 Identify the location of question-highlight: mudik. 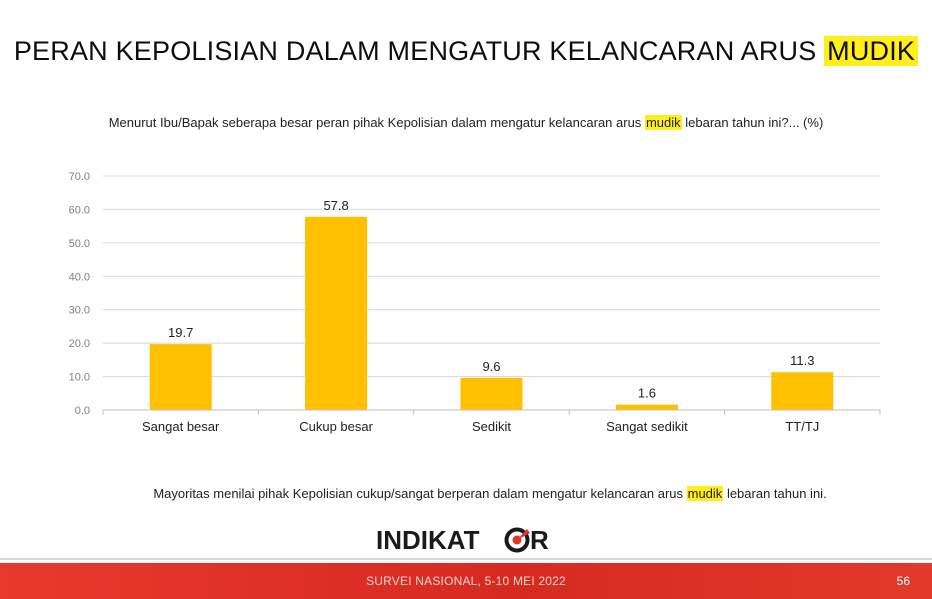
(663, 122).